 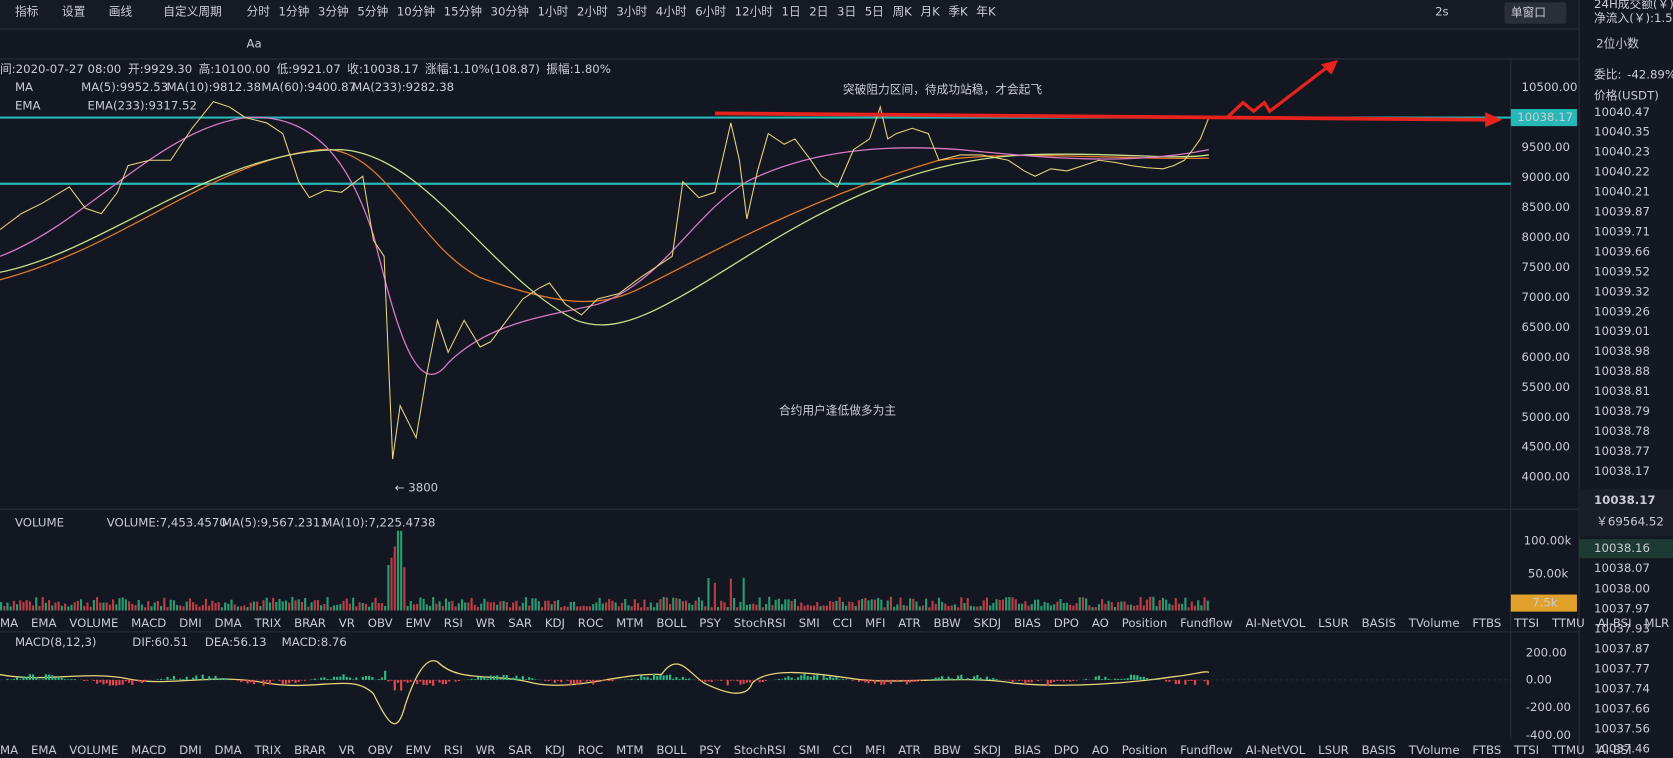 I want to click on toolbar-button: 指标, so click(x=27, y=11).